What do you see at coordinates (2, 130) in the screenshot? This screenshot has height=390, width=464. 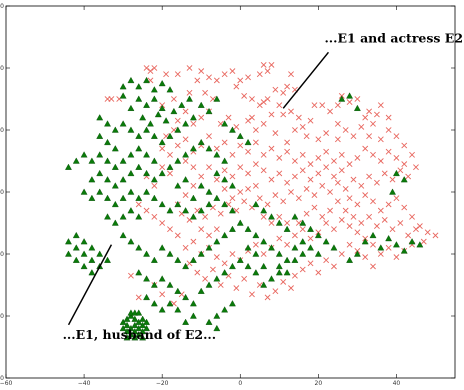 I see `y-tick-label: 20` at bounding box center [2, 130].